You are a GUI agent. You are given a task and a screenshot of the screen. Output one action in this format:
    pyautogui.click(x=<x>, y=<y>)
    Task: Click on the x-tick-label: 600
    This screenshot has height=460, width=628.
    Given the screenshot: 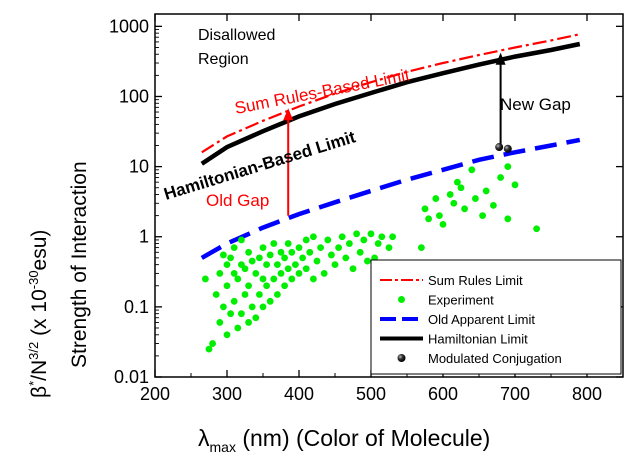 What is the action you would take?
    pyautogui.click(x=443, y=394)
    